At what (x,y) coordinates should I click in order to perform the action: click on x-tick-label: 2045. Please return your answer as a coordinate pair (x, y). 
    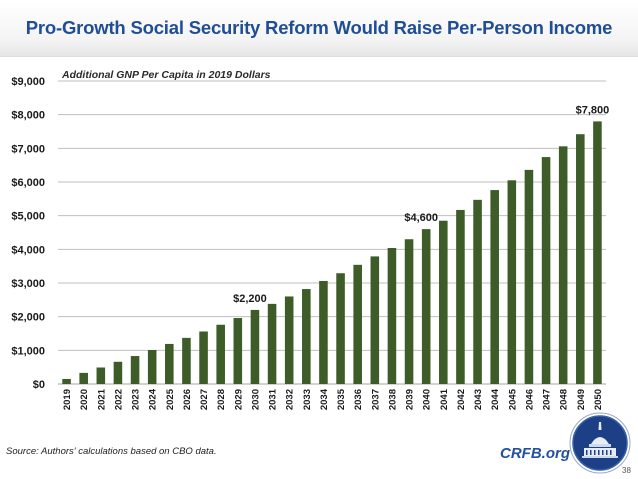
    Looking at the image, I should click on (512, 399).